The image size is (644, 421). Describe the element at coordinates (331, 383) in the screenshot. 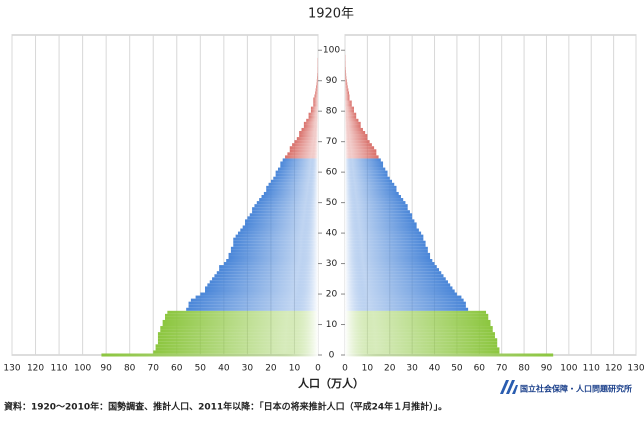

I see `x-axis-label: 人口（万人）` at that location.